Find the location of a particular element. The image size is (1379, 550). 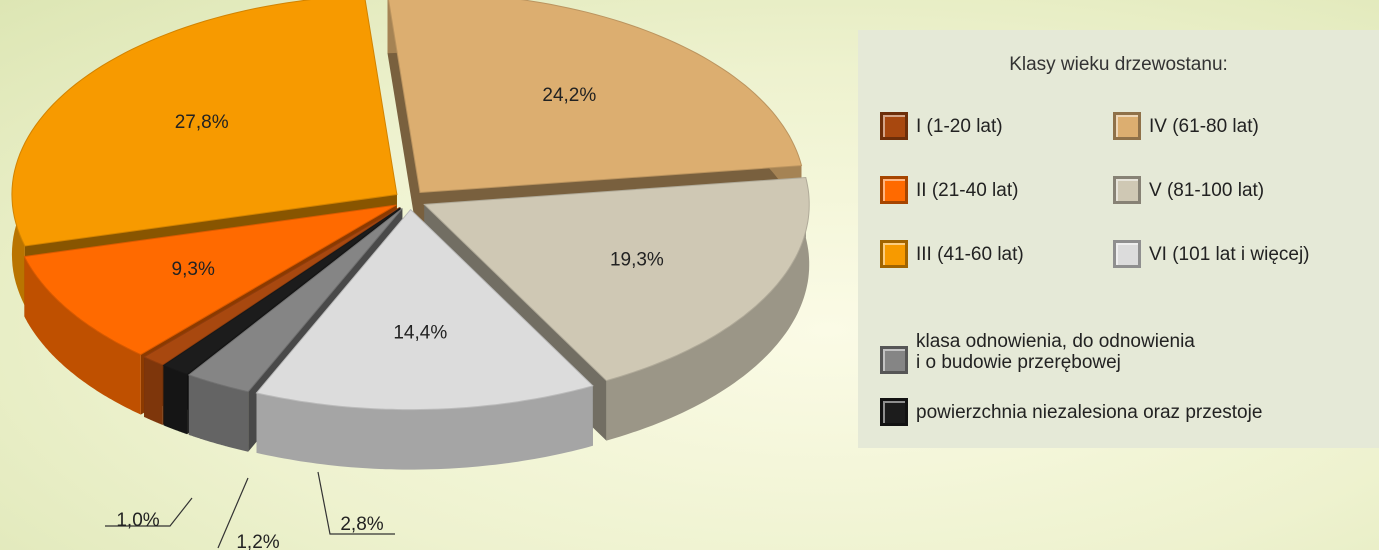

legend-label: VI (101 lat i więcej) is located at coordinates (1229, 254).